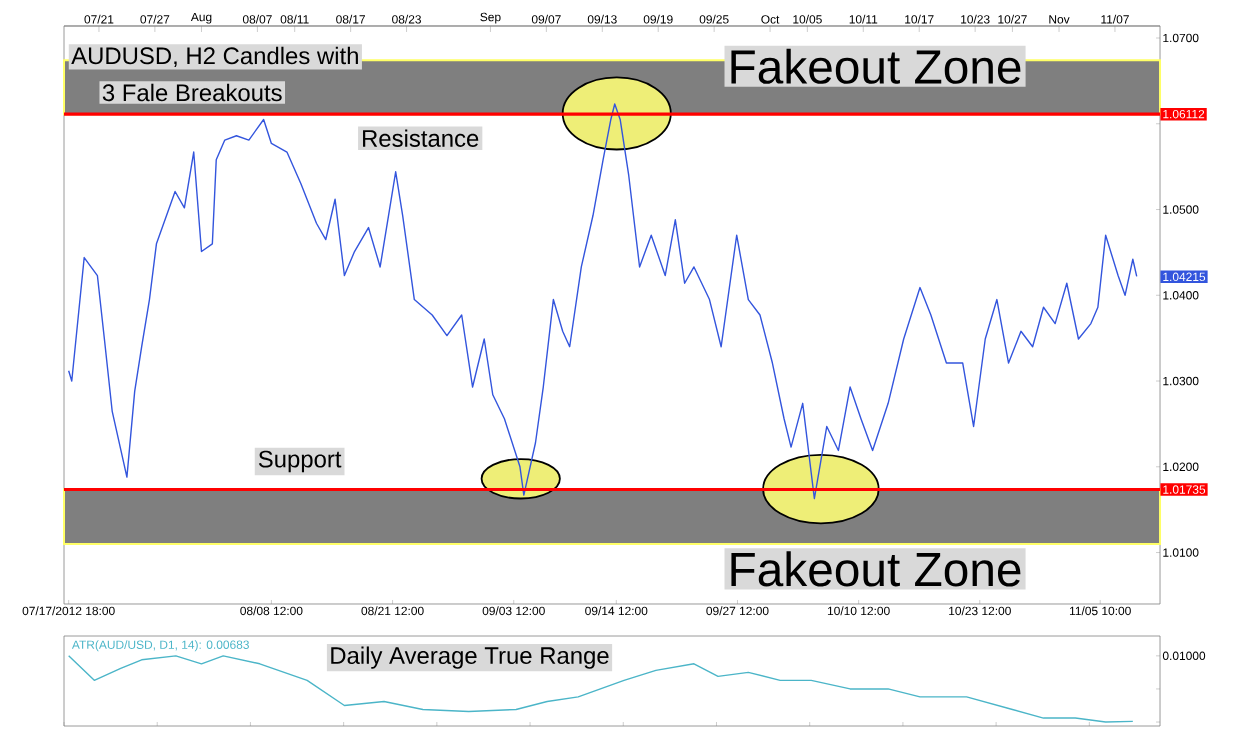 This screenshot has height=732, width=1254. Describe the element at coordinates (421, 138) in the screenshot. I see `annotation: Resistance` at that location.